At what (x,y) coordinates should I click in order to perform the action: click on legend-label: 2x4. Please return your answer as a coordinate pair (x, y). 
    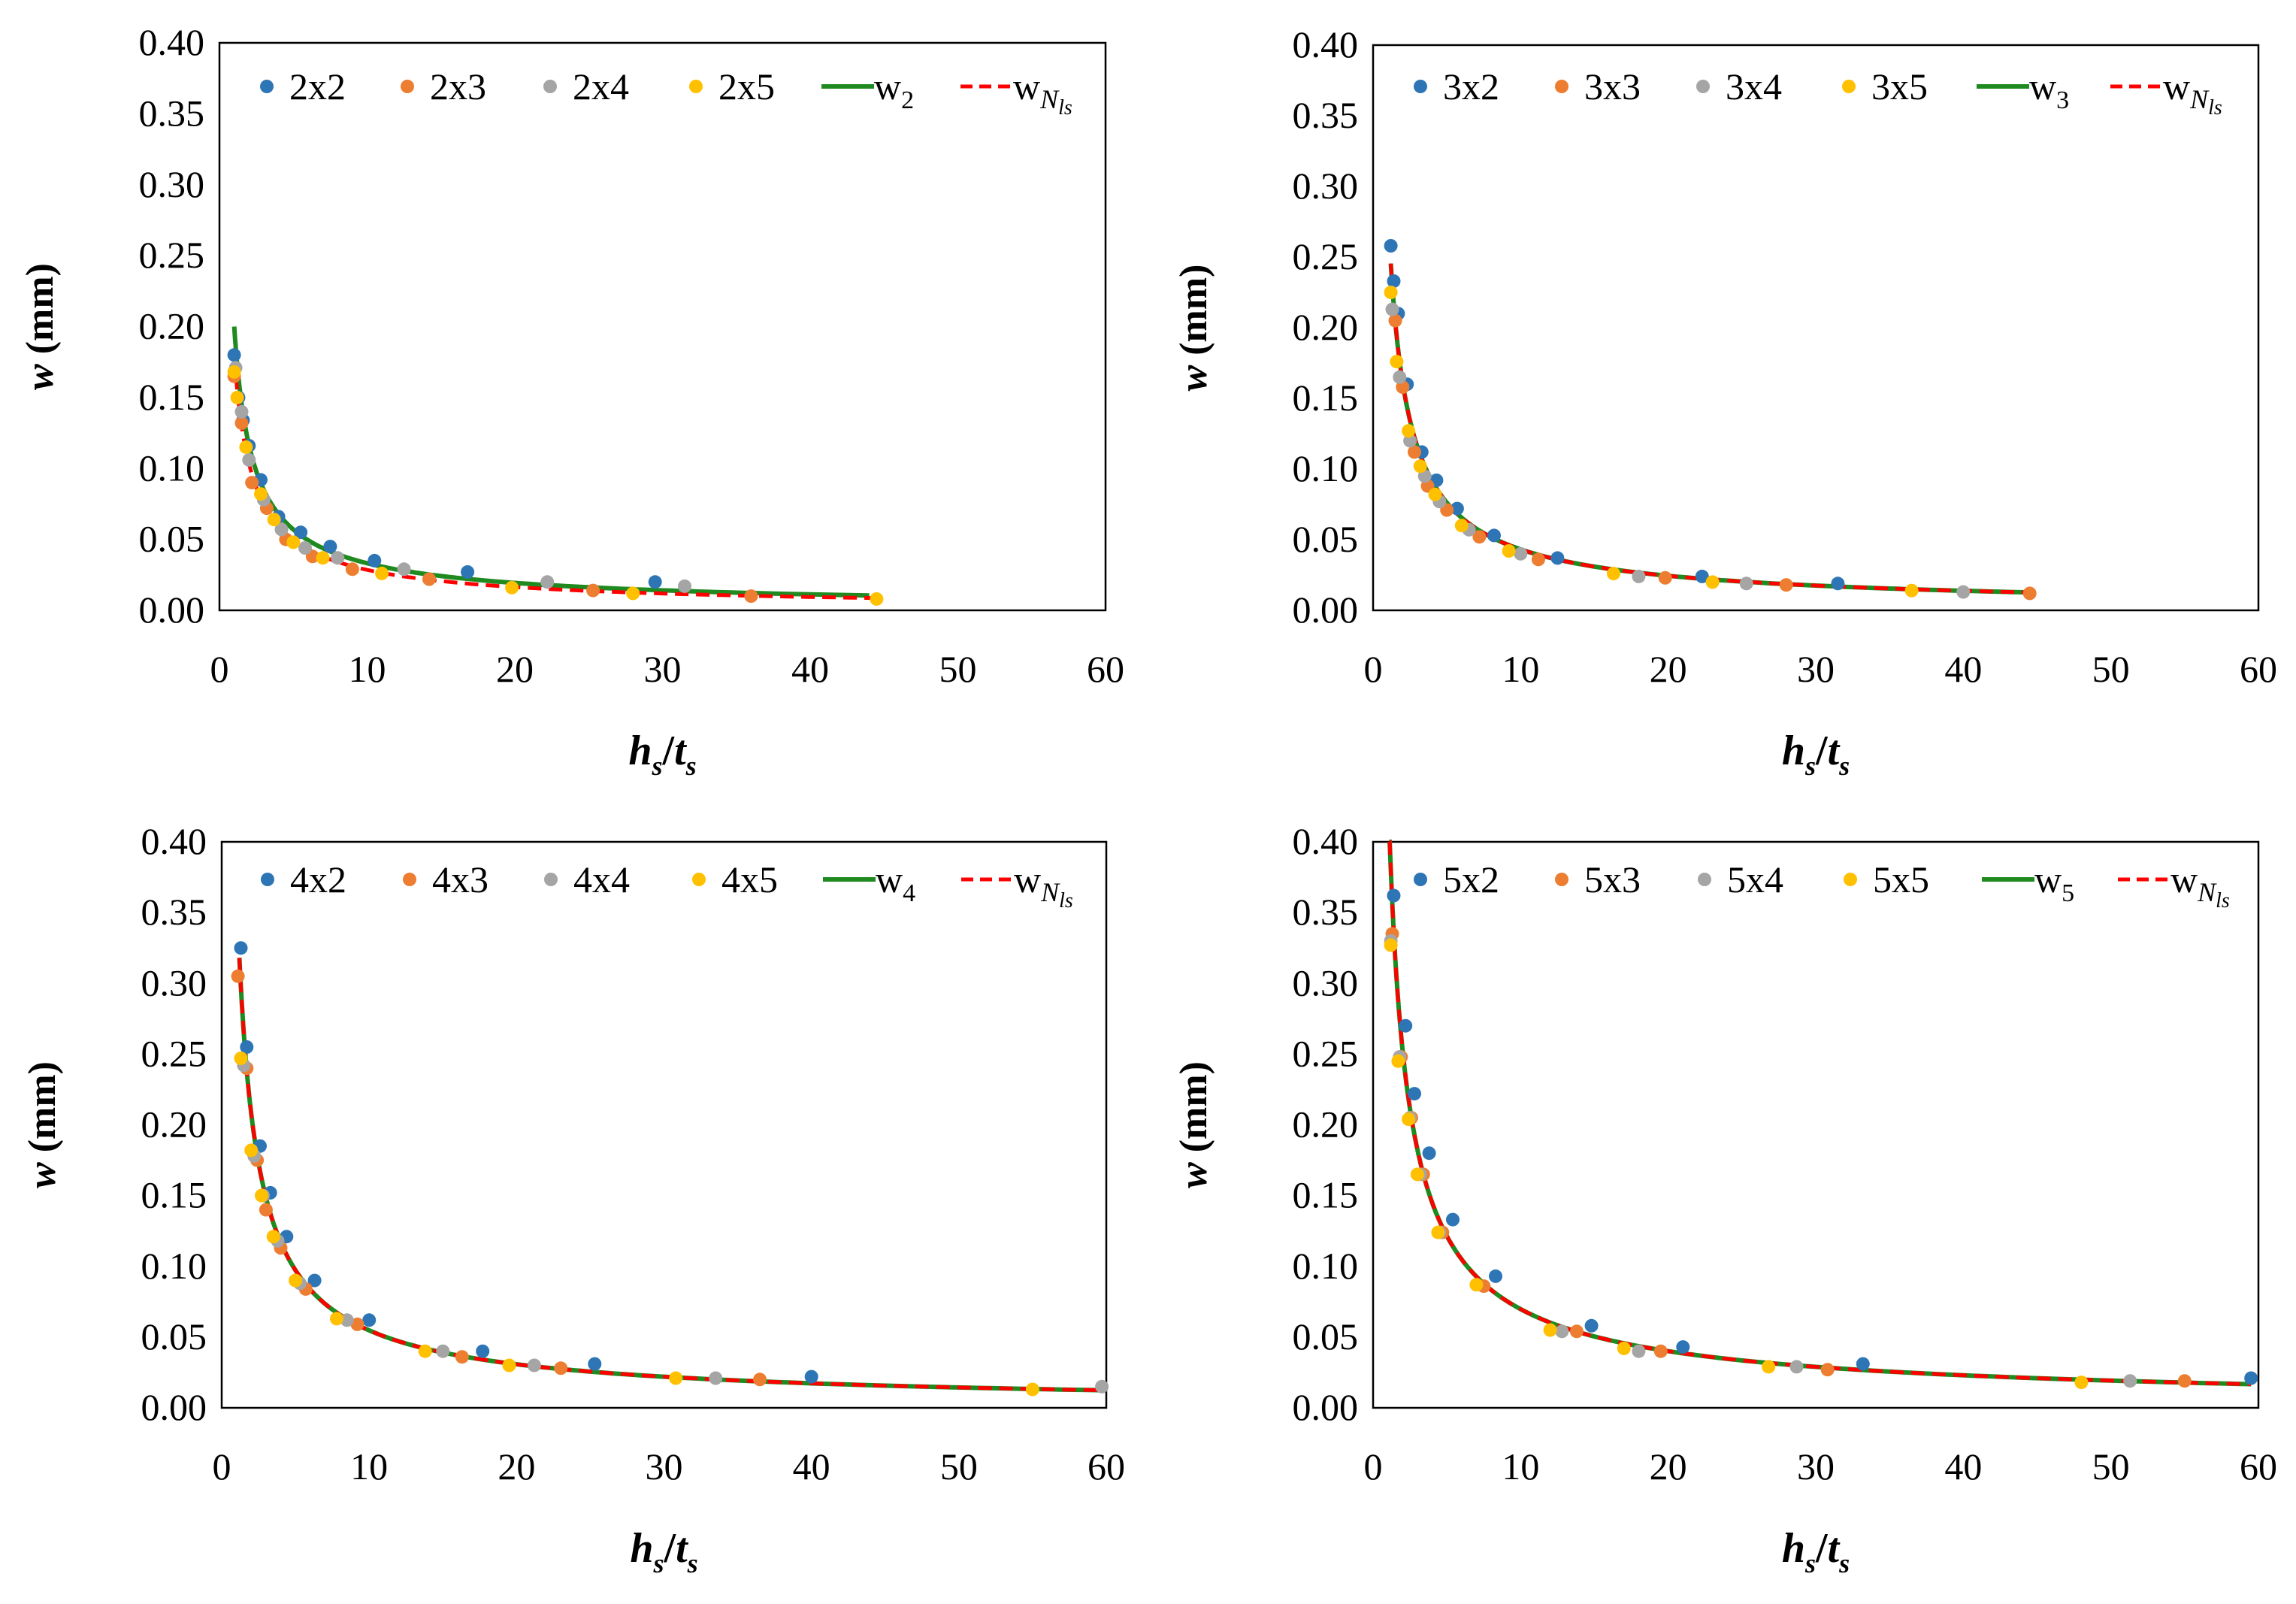
    Looking at the image, I should click on (601, 86).